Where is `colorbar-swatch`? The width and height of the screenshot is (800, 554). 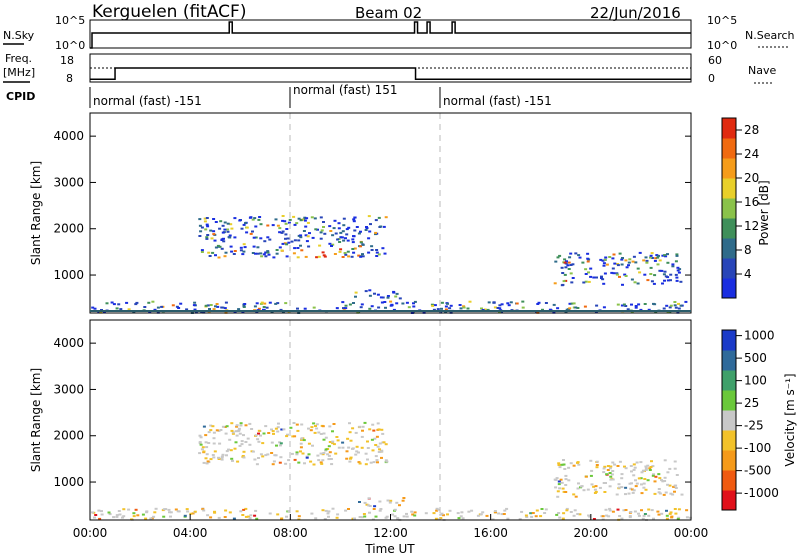 colorbar-swatch is located at coordinates (729, 288).